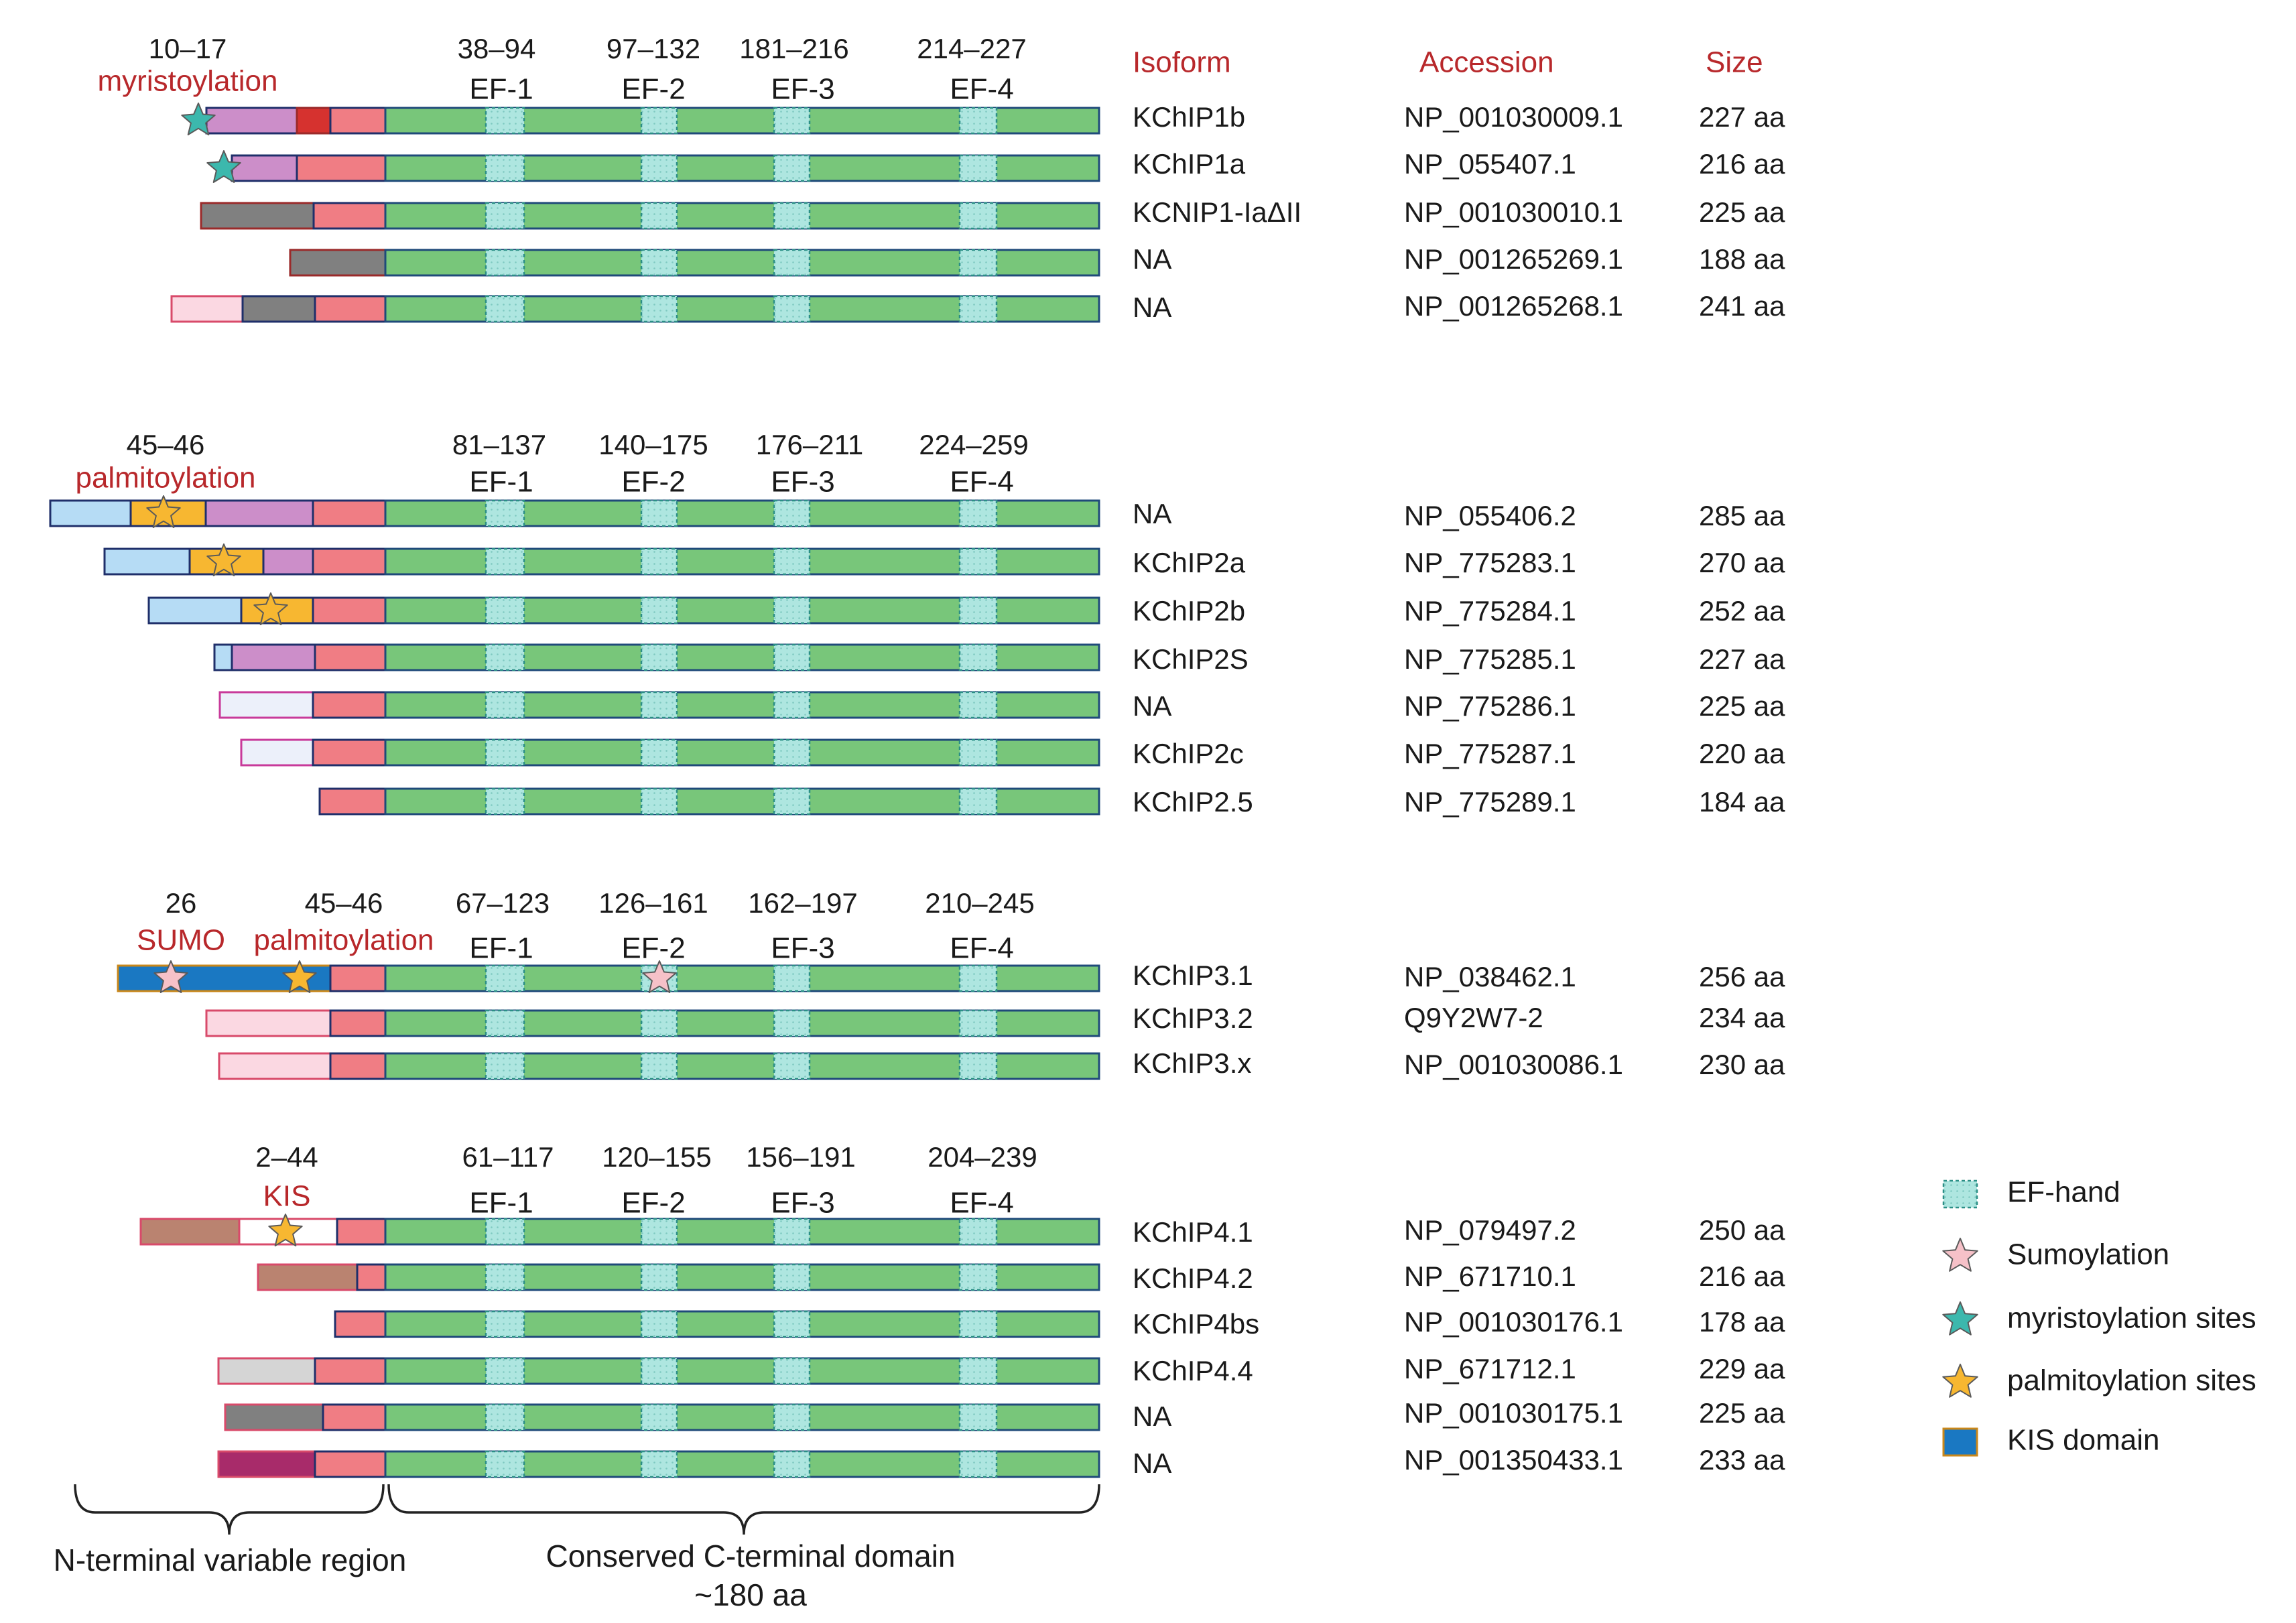 The width and height of the screenshot is (2296, 1623). I want to click on size-value: 234 aa, so click(1742, 1017).